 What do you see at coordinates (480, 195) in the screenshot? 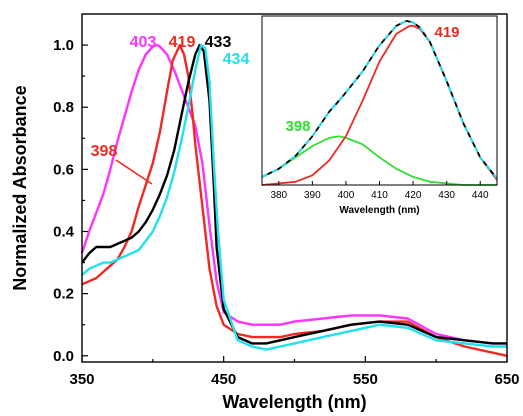
I see `inset-x-tick-label: 440` at bounding box center [480, 195].